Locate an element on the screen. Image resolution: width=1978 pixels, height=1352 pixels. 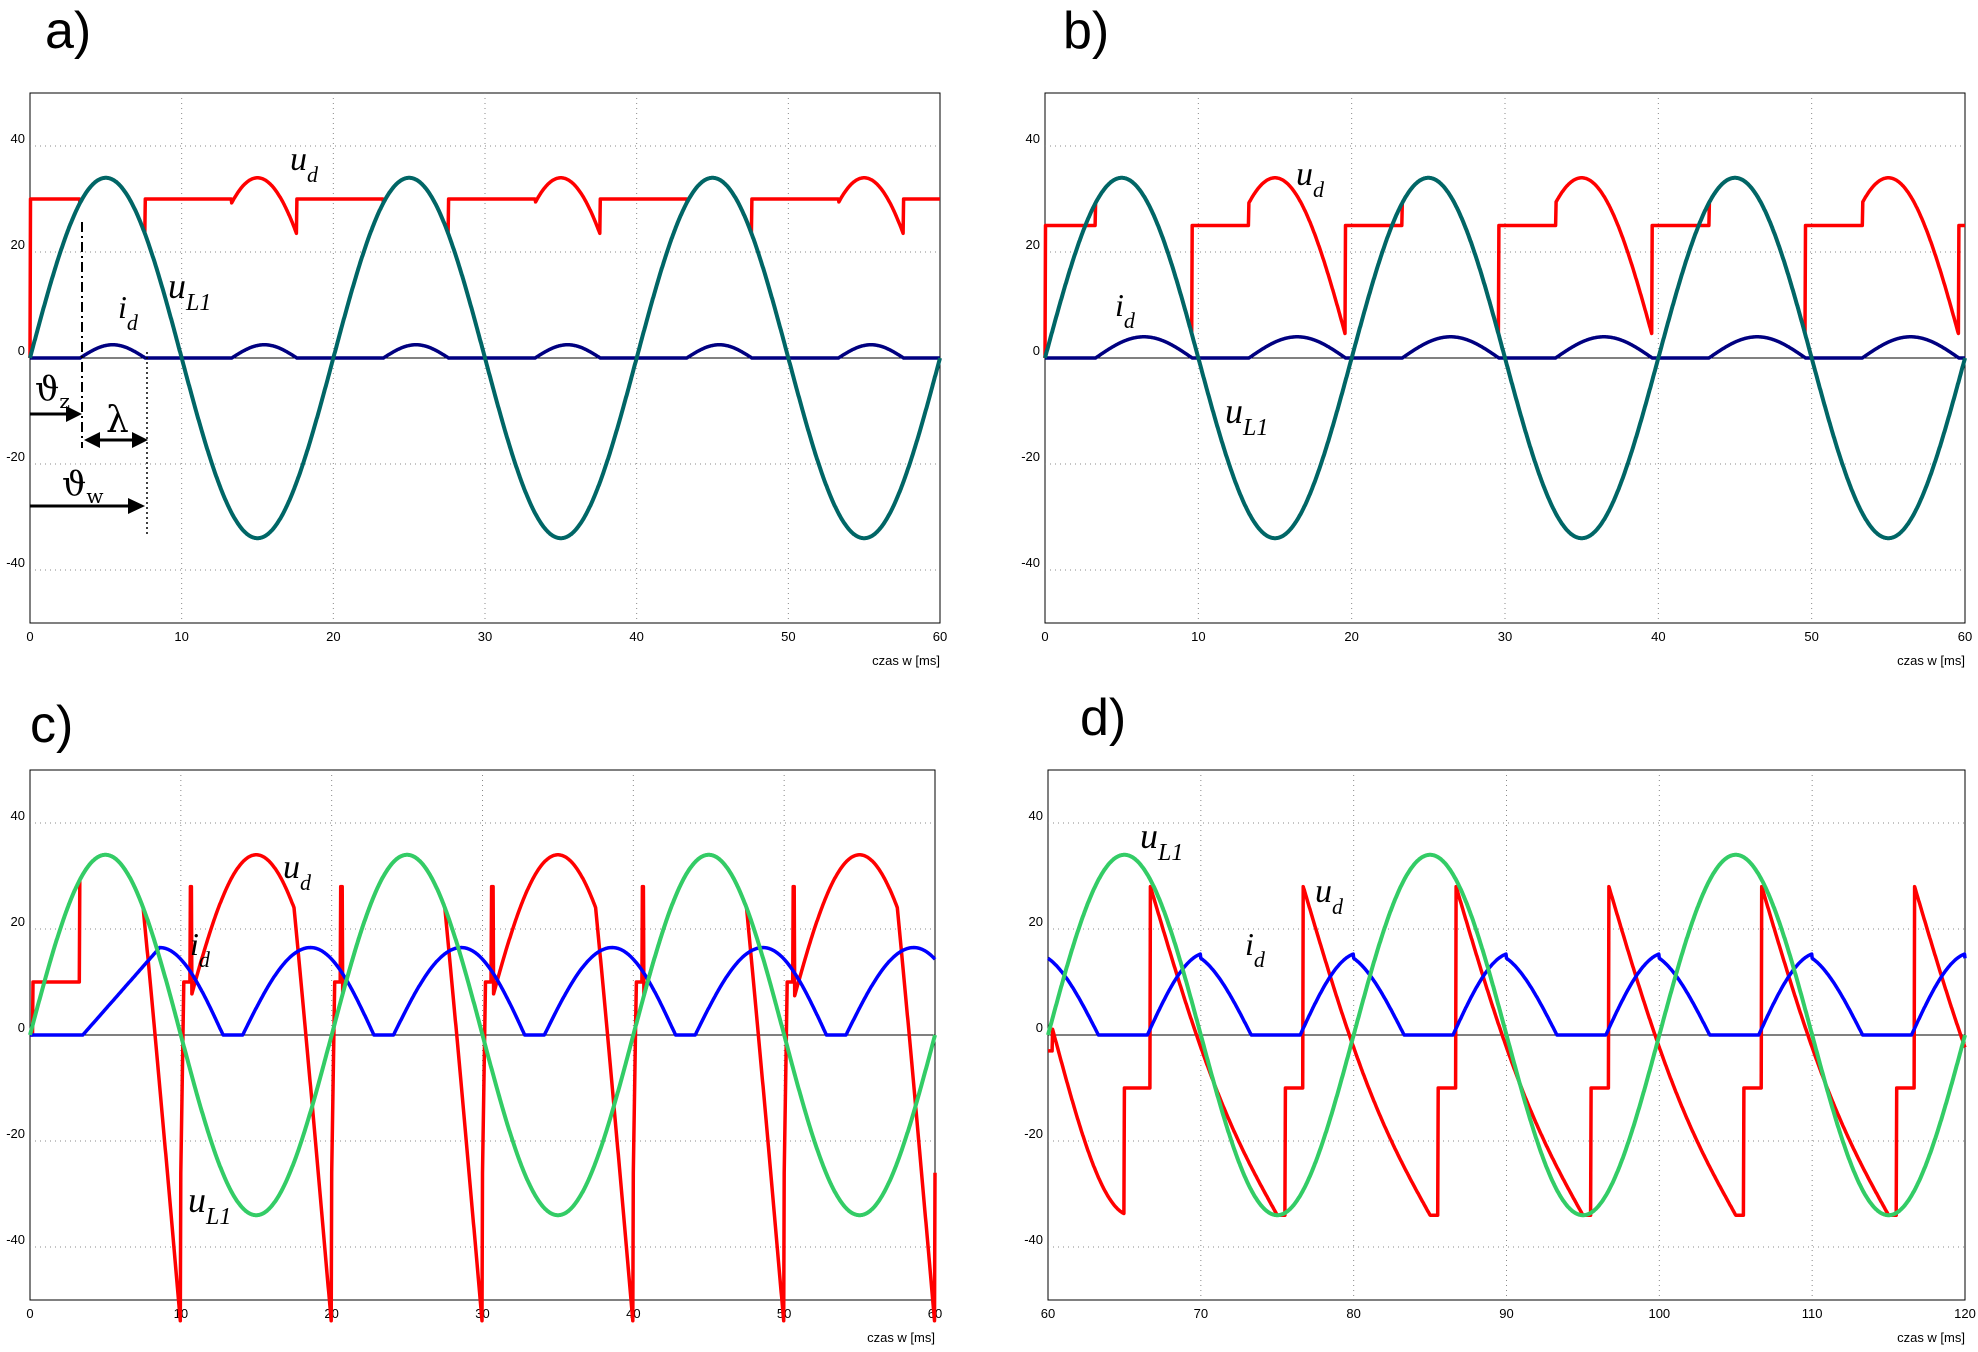
label-theta-w: ϑw is located at coordinates (82, 486).